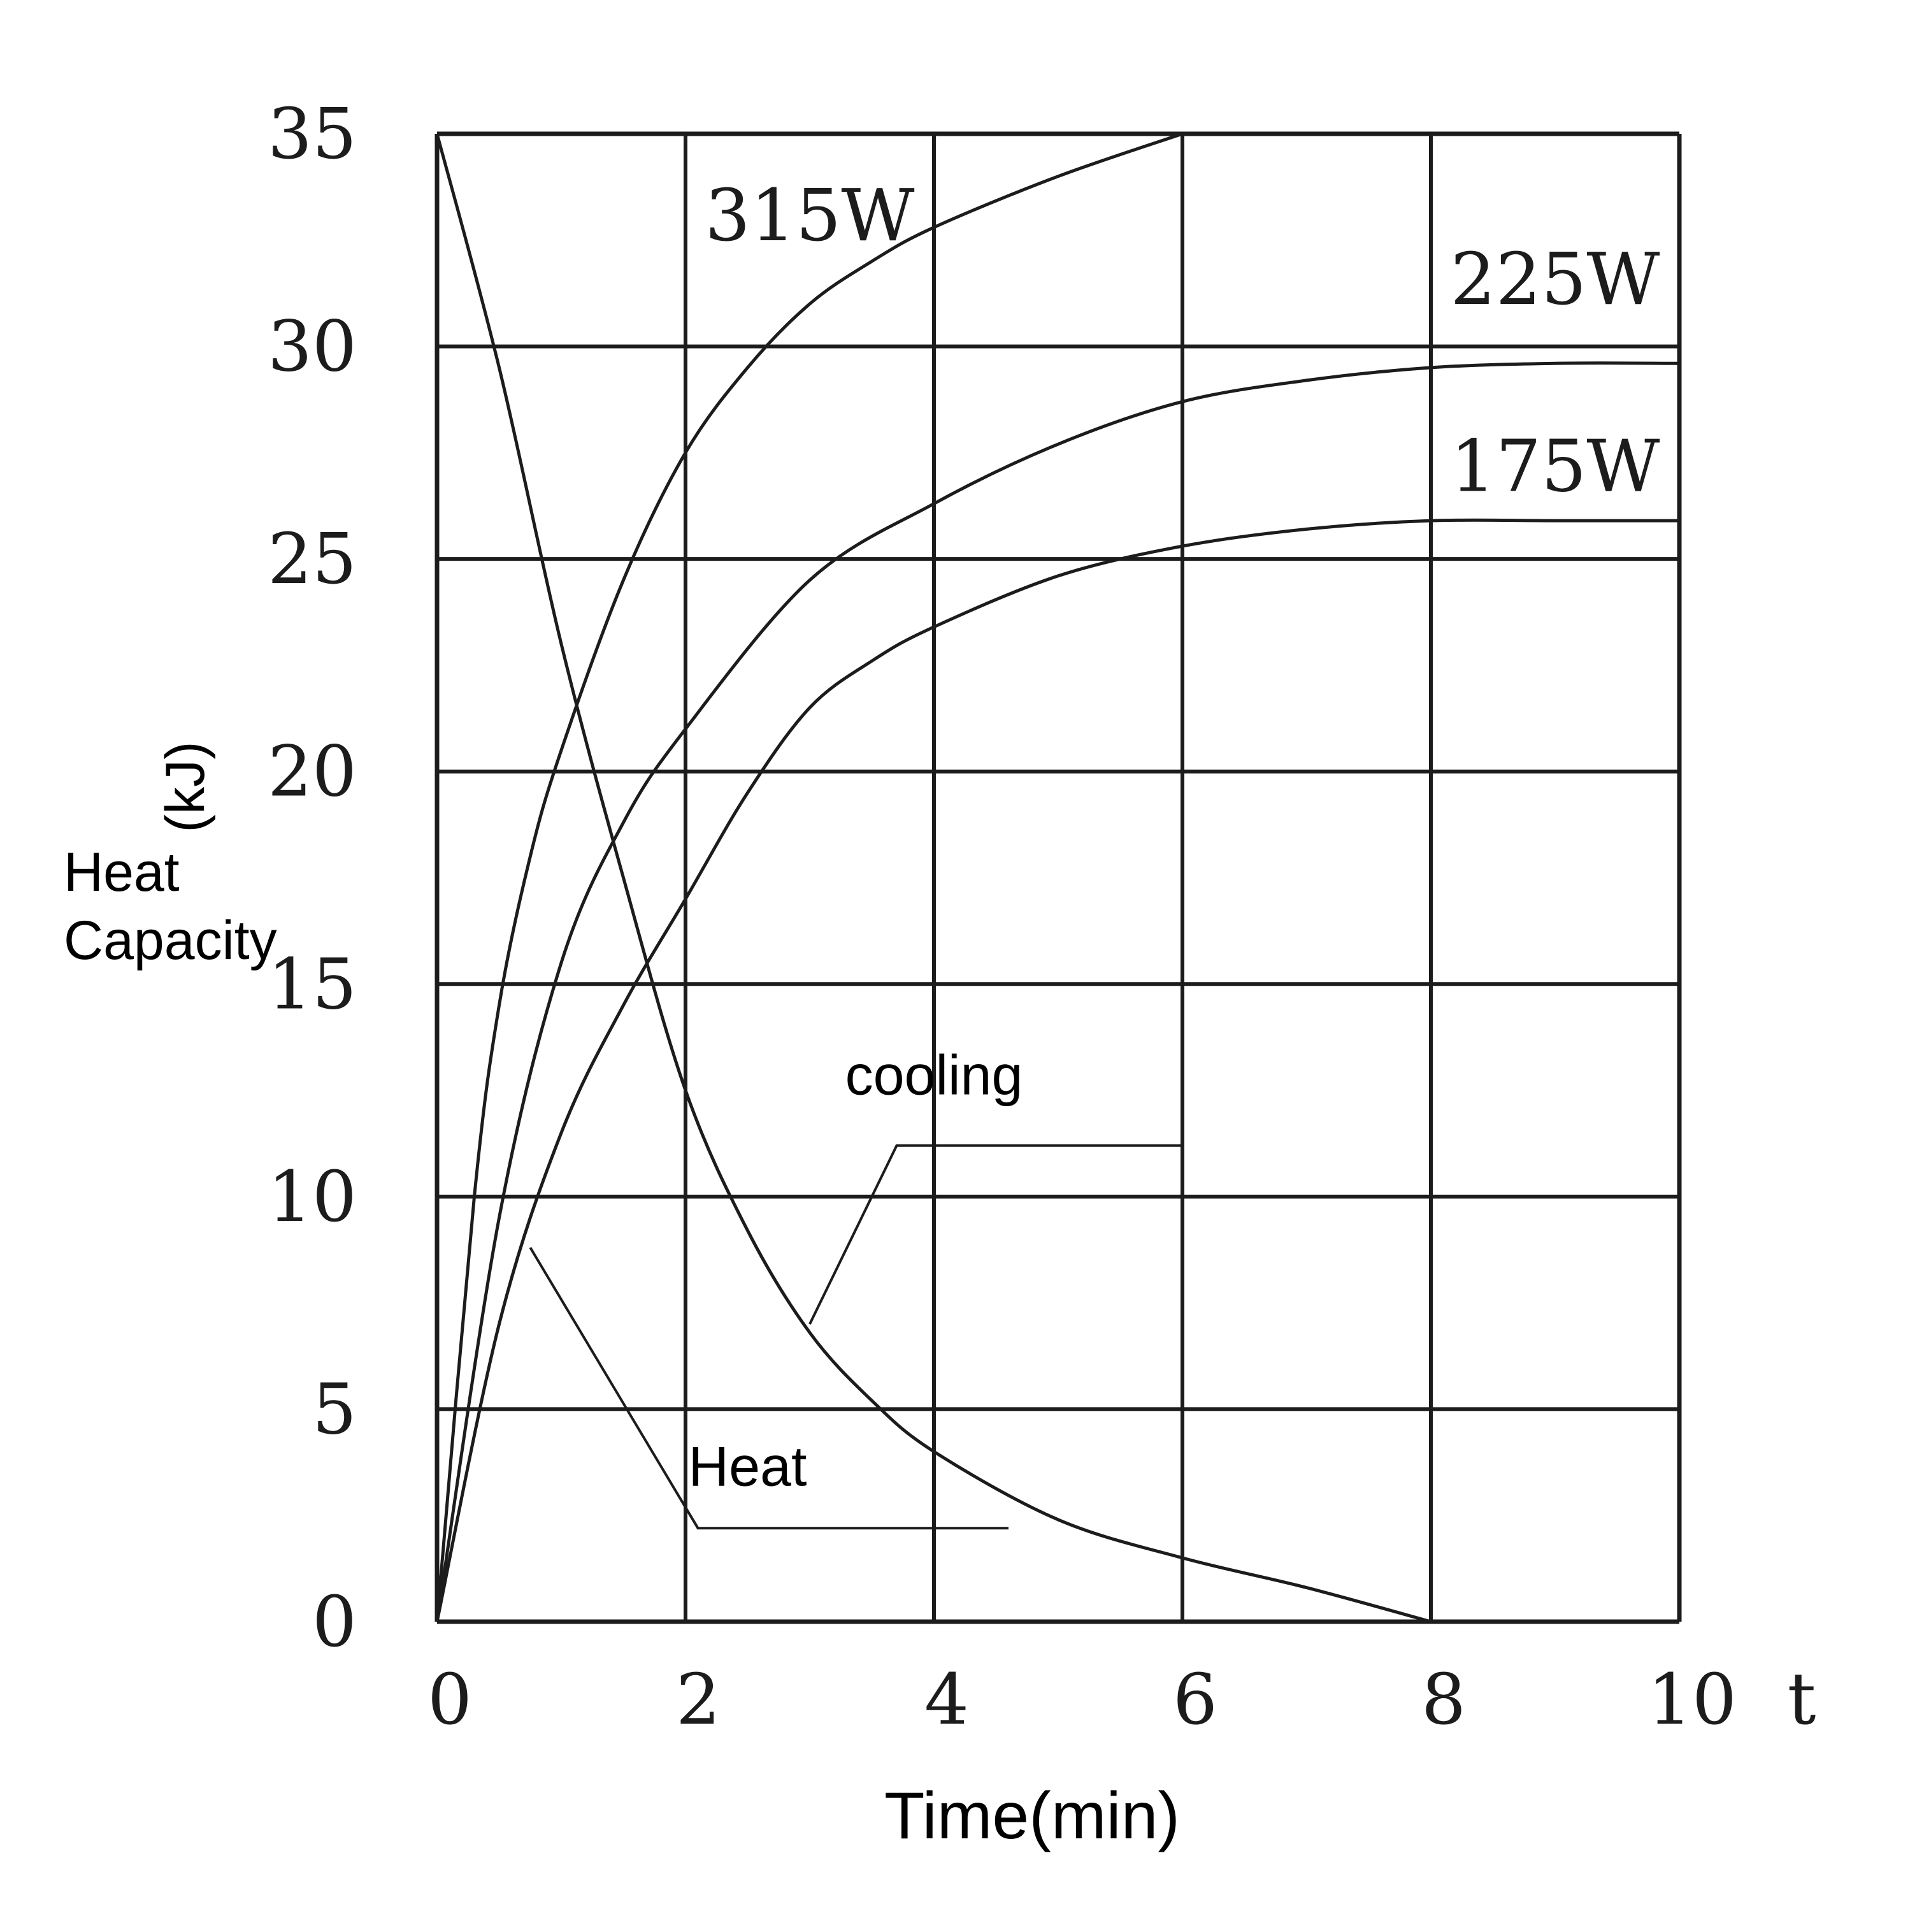  Describe the element at coordinates (946, 1700) in the screenshot. I see `x-tick-label-4: 4` at that location.